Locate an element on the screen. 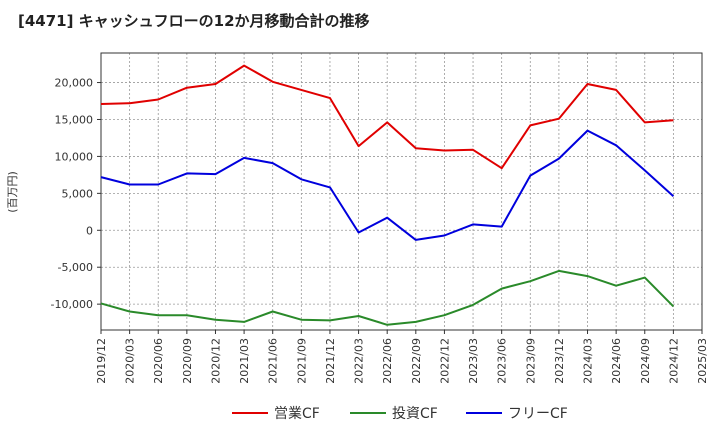  x-tick-label: 2022/12 is located at coordinates (444, 361).